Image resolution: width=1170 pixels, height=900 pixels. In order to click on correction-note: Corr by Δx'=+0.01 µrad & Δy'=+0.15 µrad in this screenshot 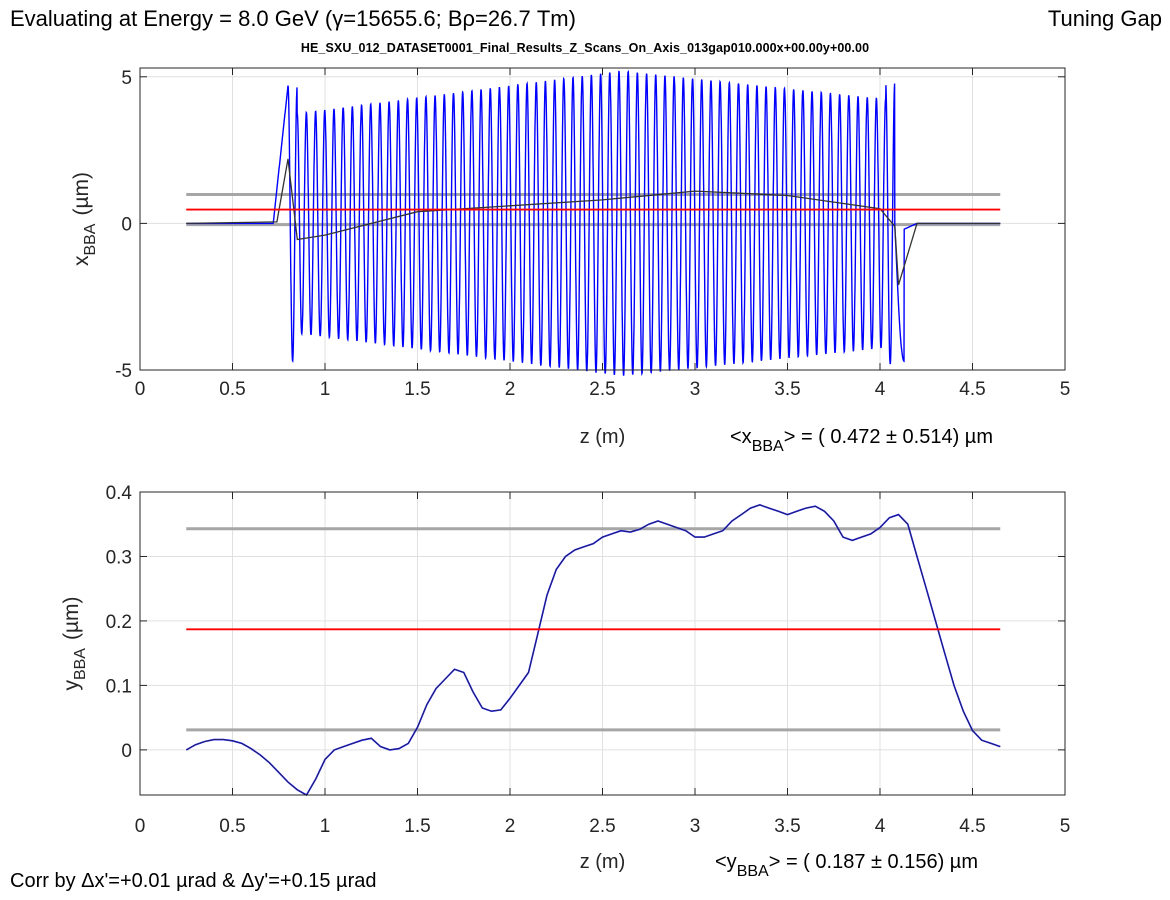, I will do `click(193, 881)`.